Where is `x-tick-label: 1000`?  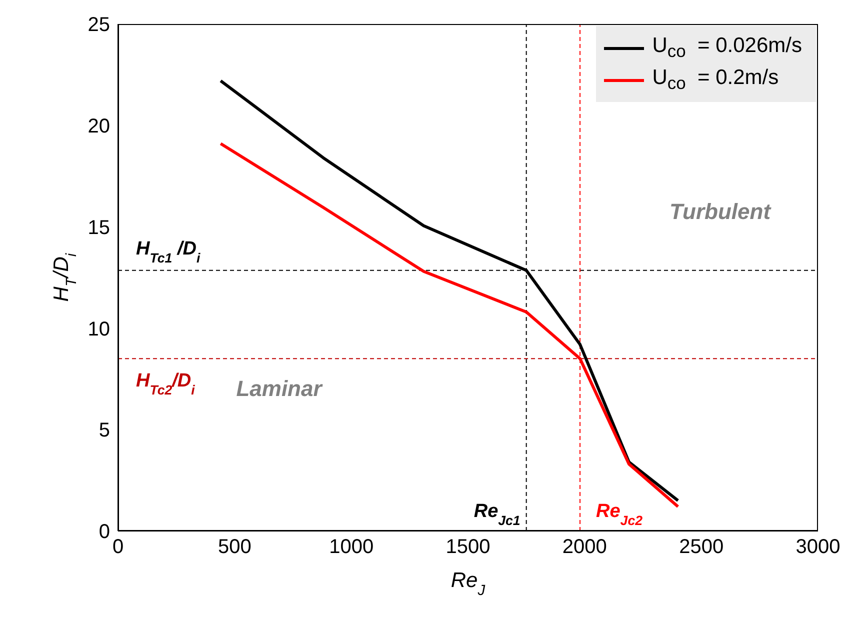
x-tick-label: 1000 is located at coordinates (351, 547).